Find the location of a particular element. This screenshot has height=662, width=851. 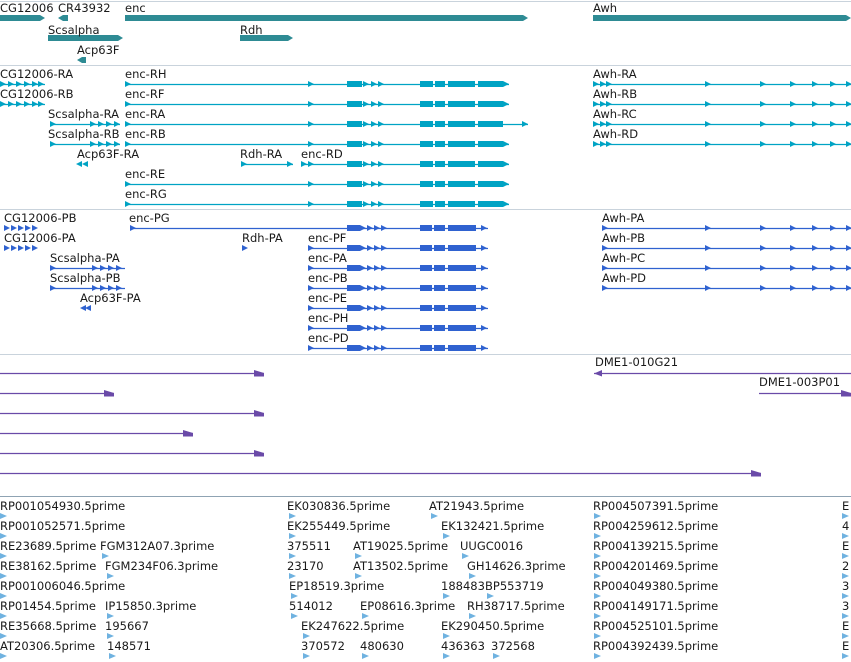

feature-label-est: EP08616.3prime is located at coordinates (407, 606).